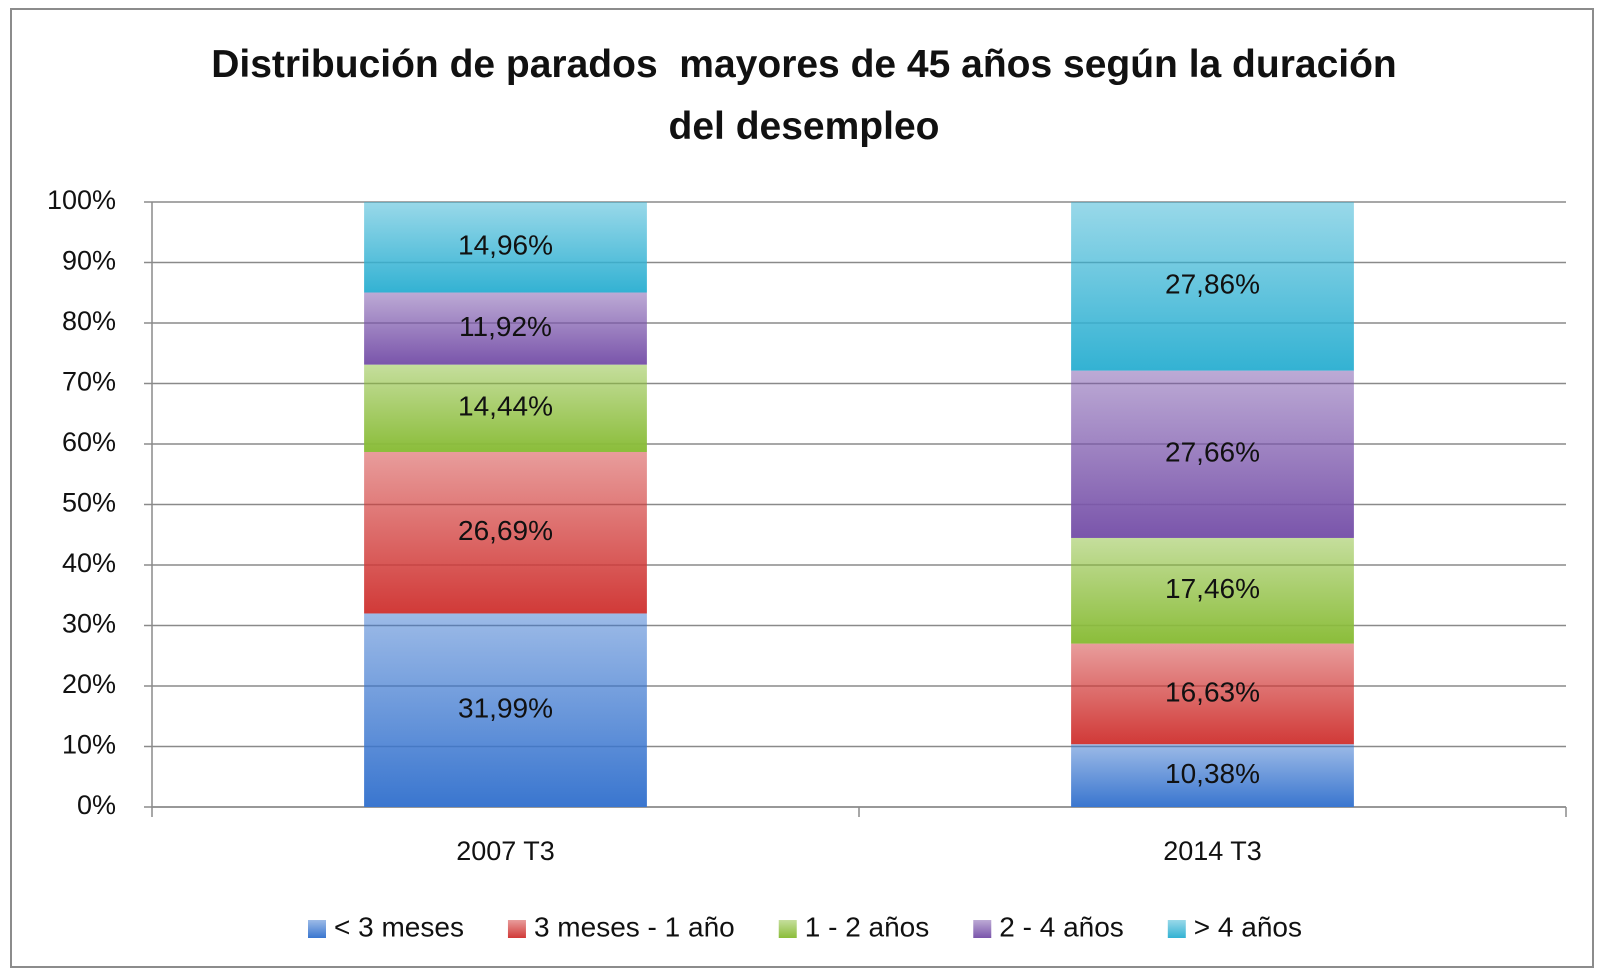  I want to click on y-tick-label: 20%, so click(89, 684).